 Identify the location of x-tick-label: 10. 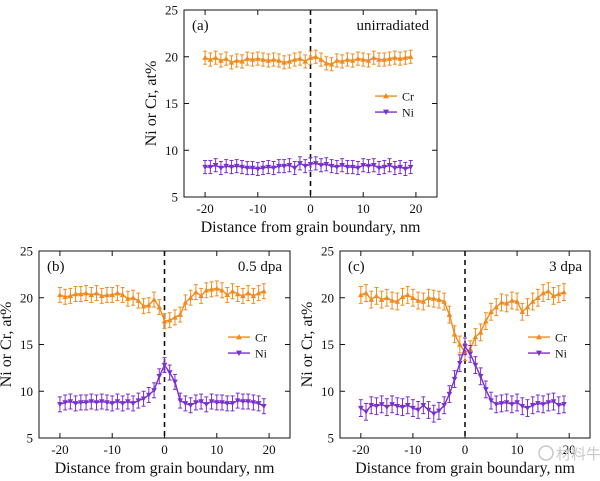
(517, 449).